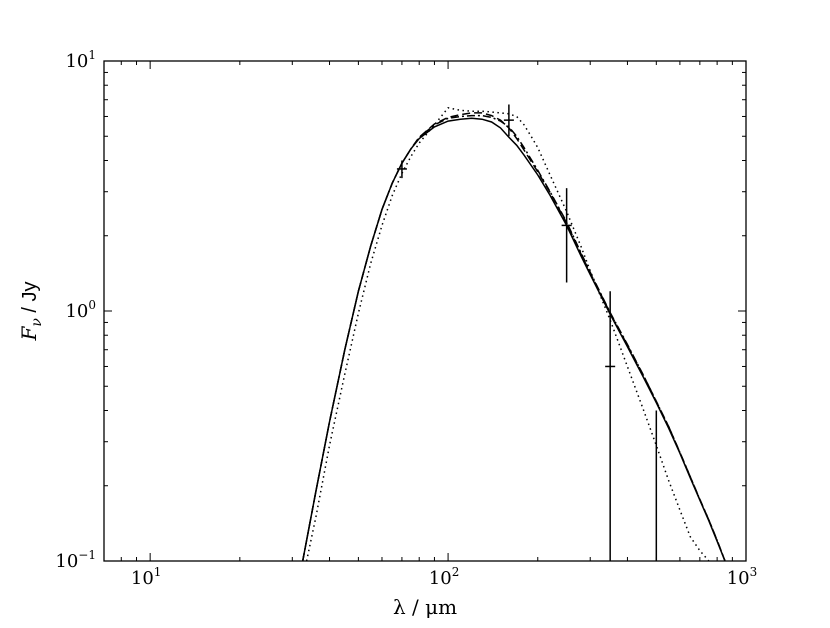 The width and height of the screenshot is (830, 628). I want to click on y-axis-label: Fν / Jy, so click(31, 311).